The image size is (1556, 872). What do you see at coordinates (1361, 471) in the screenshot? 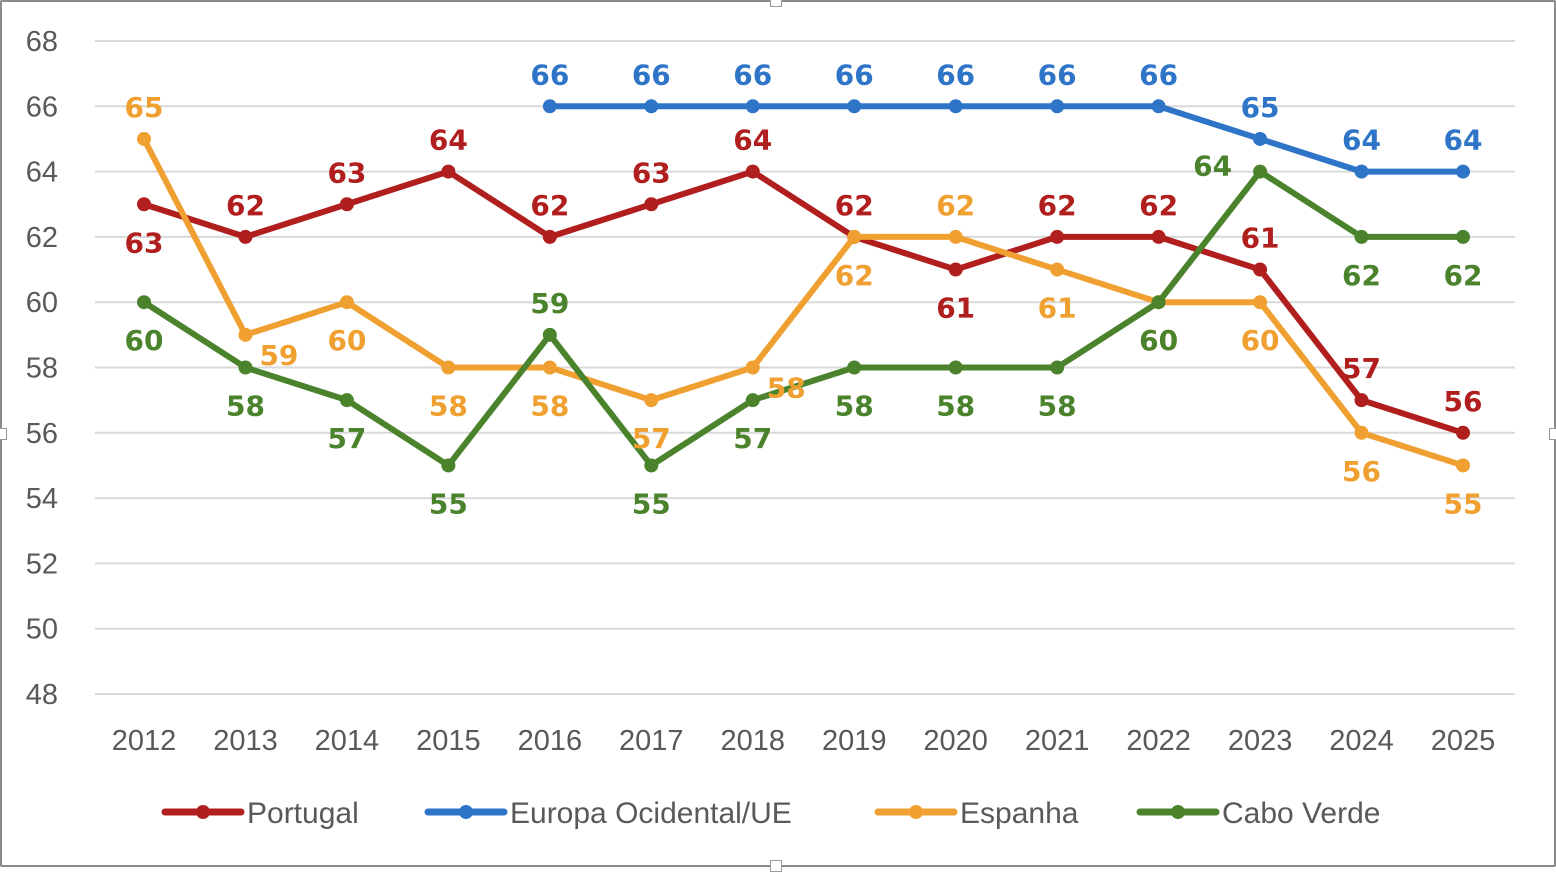
I see `data-label: 56` at bounding box center [1361, 471].